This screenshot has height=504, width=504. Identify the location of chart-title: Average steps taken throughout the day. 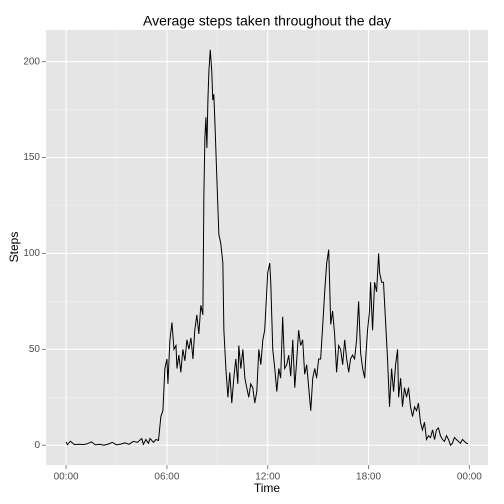
(267, 21).